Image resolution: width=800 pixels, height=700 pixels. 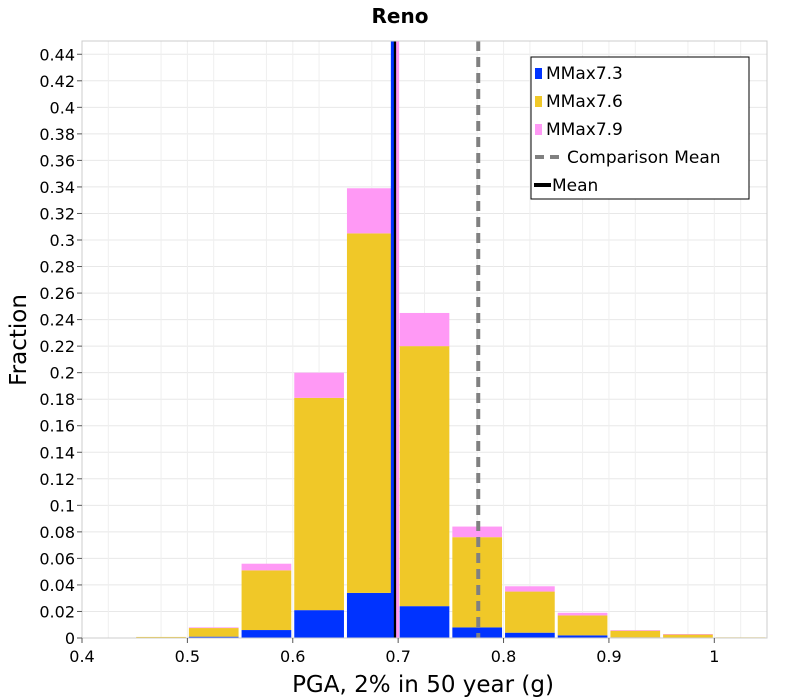 I want to click on y-tick-label: 0.34, so click(x=57, y=187).